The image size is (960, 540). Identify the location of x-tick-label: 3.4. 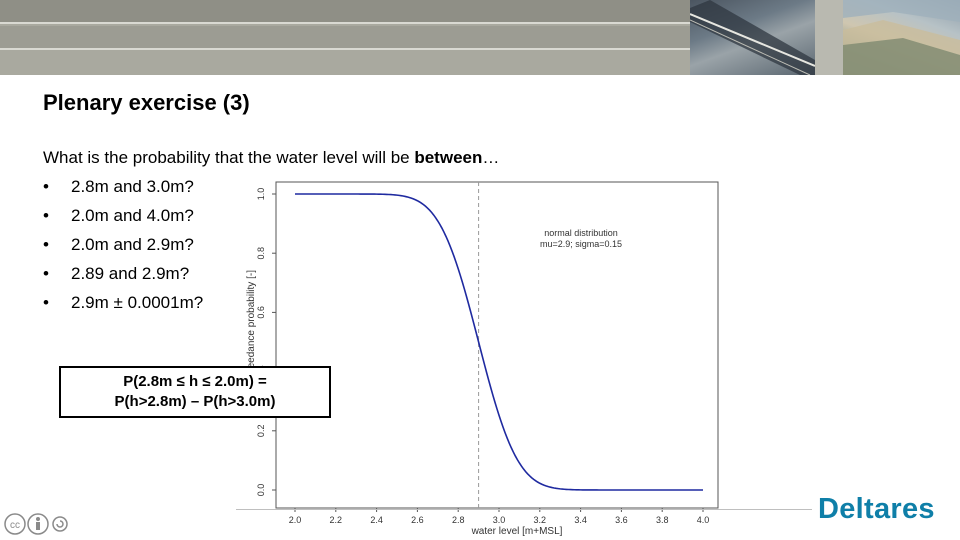
(580, 520).